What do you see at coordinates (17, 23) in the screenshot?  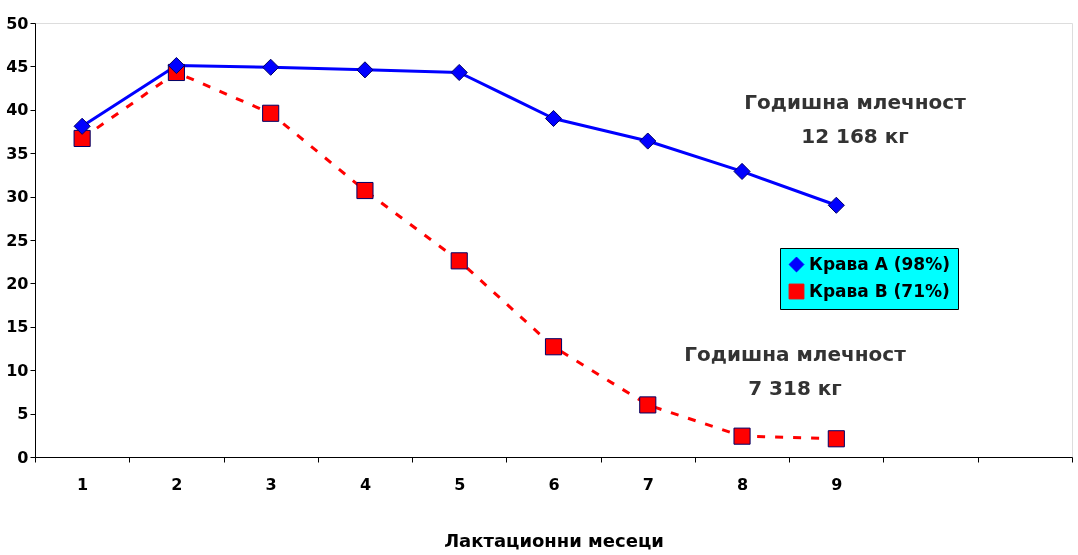 I see `y-tick-label: 50` at bounding box center [17, 23].